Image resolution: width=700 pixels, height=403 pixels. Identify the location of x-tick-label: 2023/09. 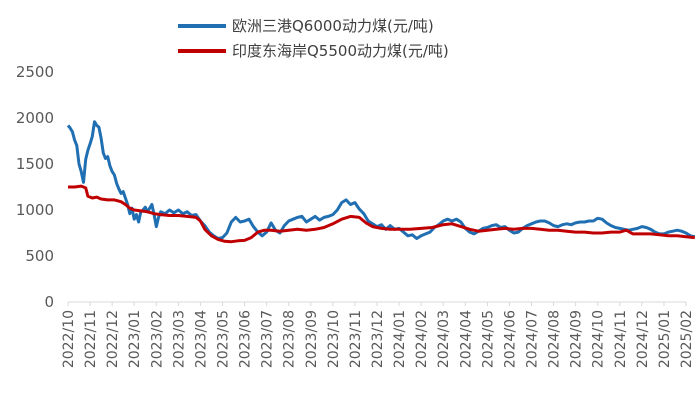
(312, 339).